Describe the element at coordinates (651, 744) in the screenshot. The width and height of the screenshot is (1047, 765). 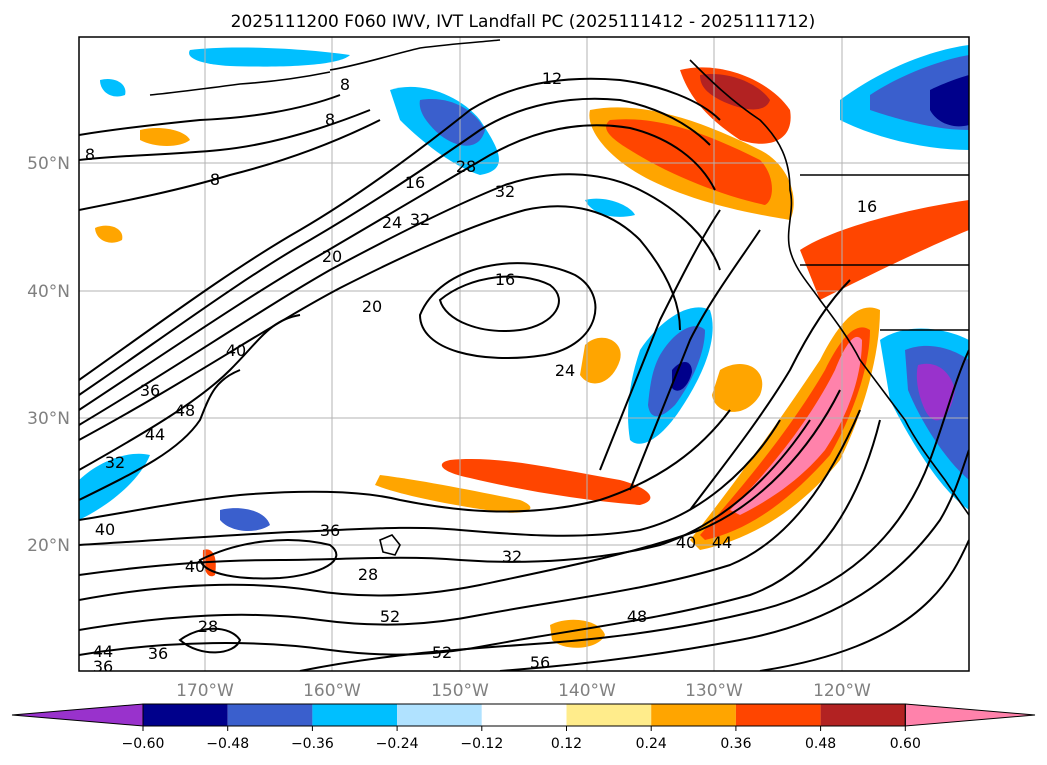
I see `colorbar-tick-label: 0.24` at that location.